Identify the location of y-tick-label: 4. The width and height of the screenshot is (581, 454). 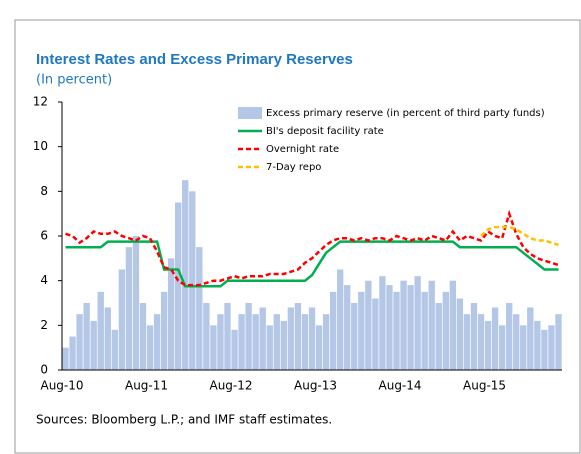
(44, 280).